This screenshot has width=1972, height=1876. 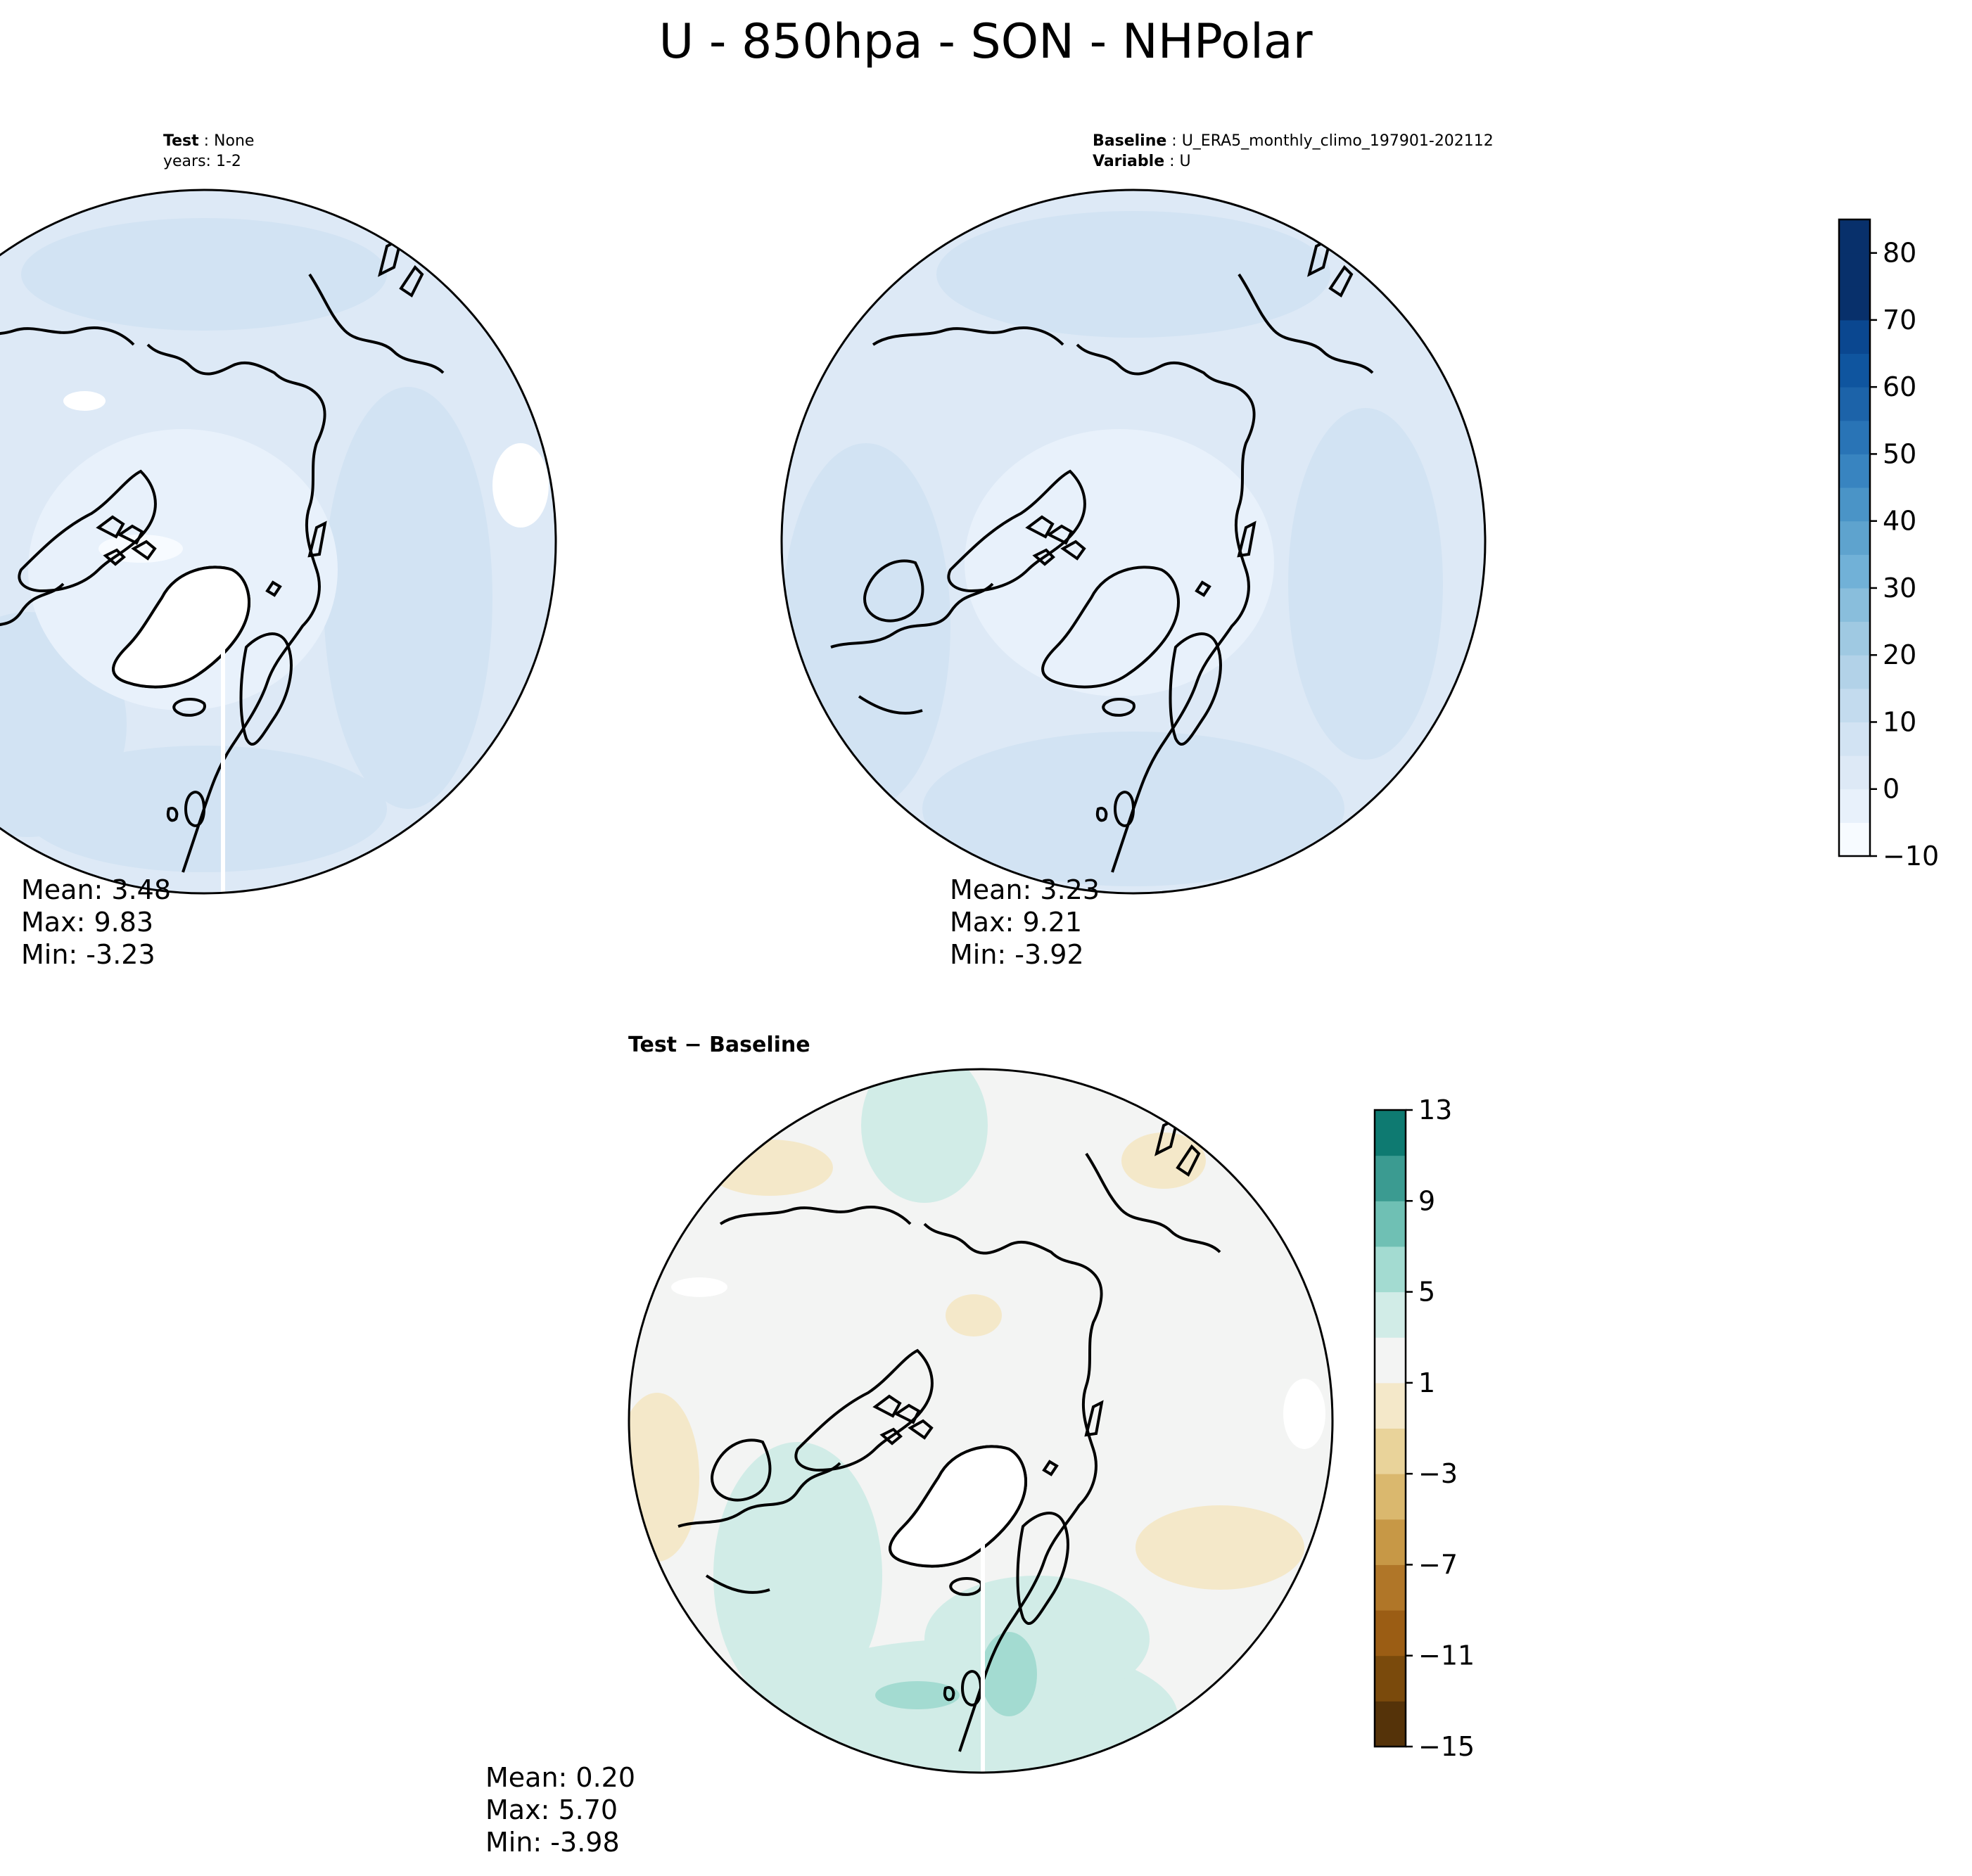 I want to click on variable-label-value: U, so click(x=1185, y=161).